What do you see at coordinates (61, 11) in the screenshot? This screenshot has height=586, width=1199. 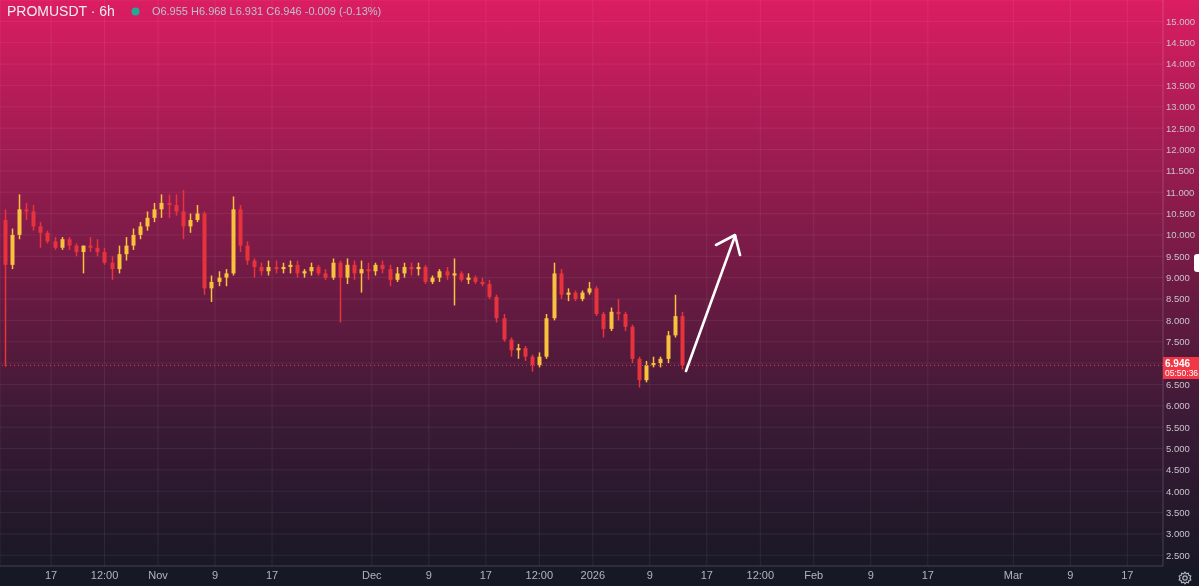 I see `chart-title: PROMUSDT · 6h` at bounding box center [61, 11].